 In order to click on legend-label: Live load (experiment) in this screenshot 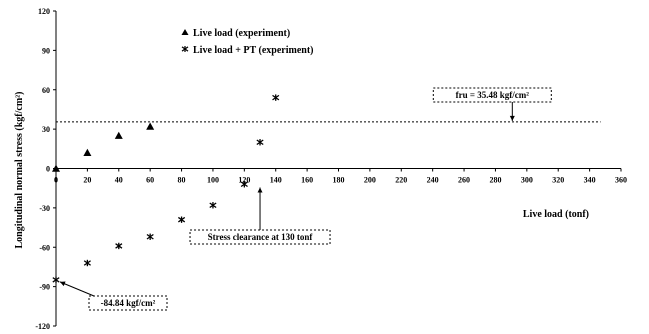, I will do `click(241, 33)`.